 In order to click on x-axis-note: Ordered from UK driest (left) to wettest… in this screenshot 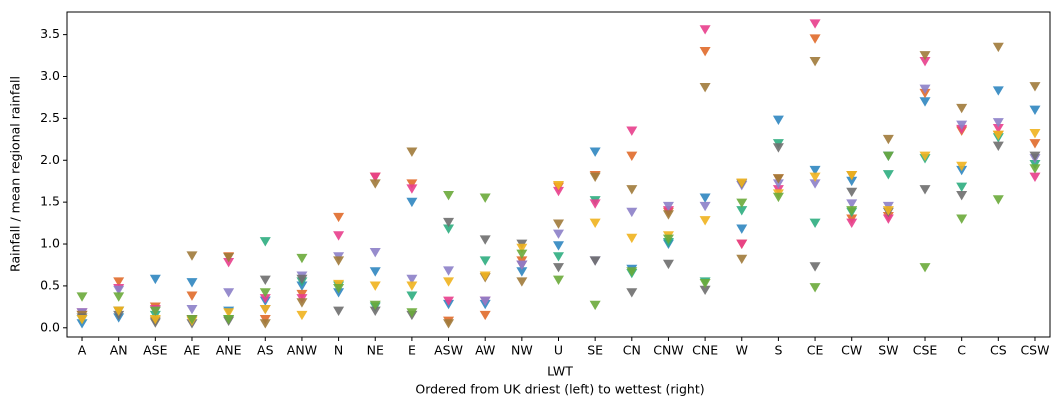, I will do `click(559, 389)`.